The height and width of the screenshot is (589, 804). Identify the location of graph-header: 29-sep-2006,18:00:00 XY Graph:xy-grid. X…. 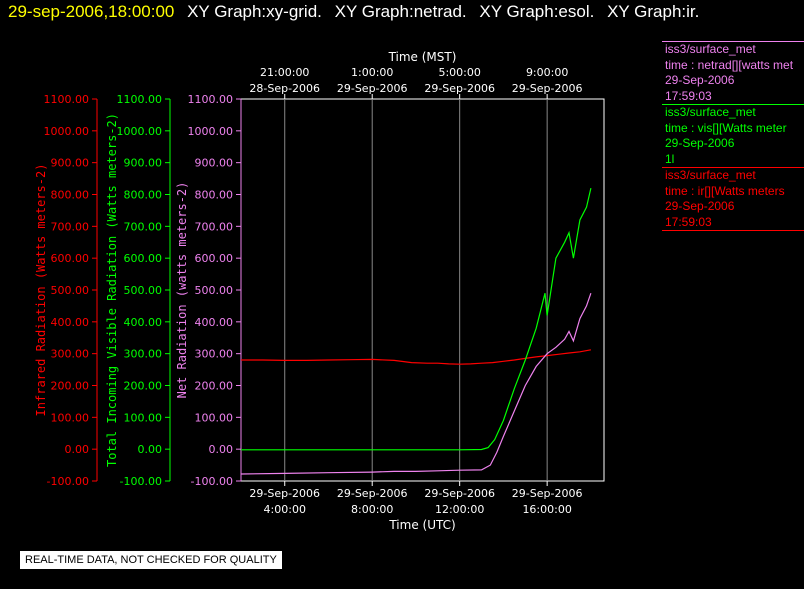
(353, 12).